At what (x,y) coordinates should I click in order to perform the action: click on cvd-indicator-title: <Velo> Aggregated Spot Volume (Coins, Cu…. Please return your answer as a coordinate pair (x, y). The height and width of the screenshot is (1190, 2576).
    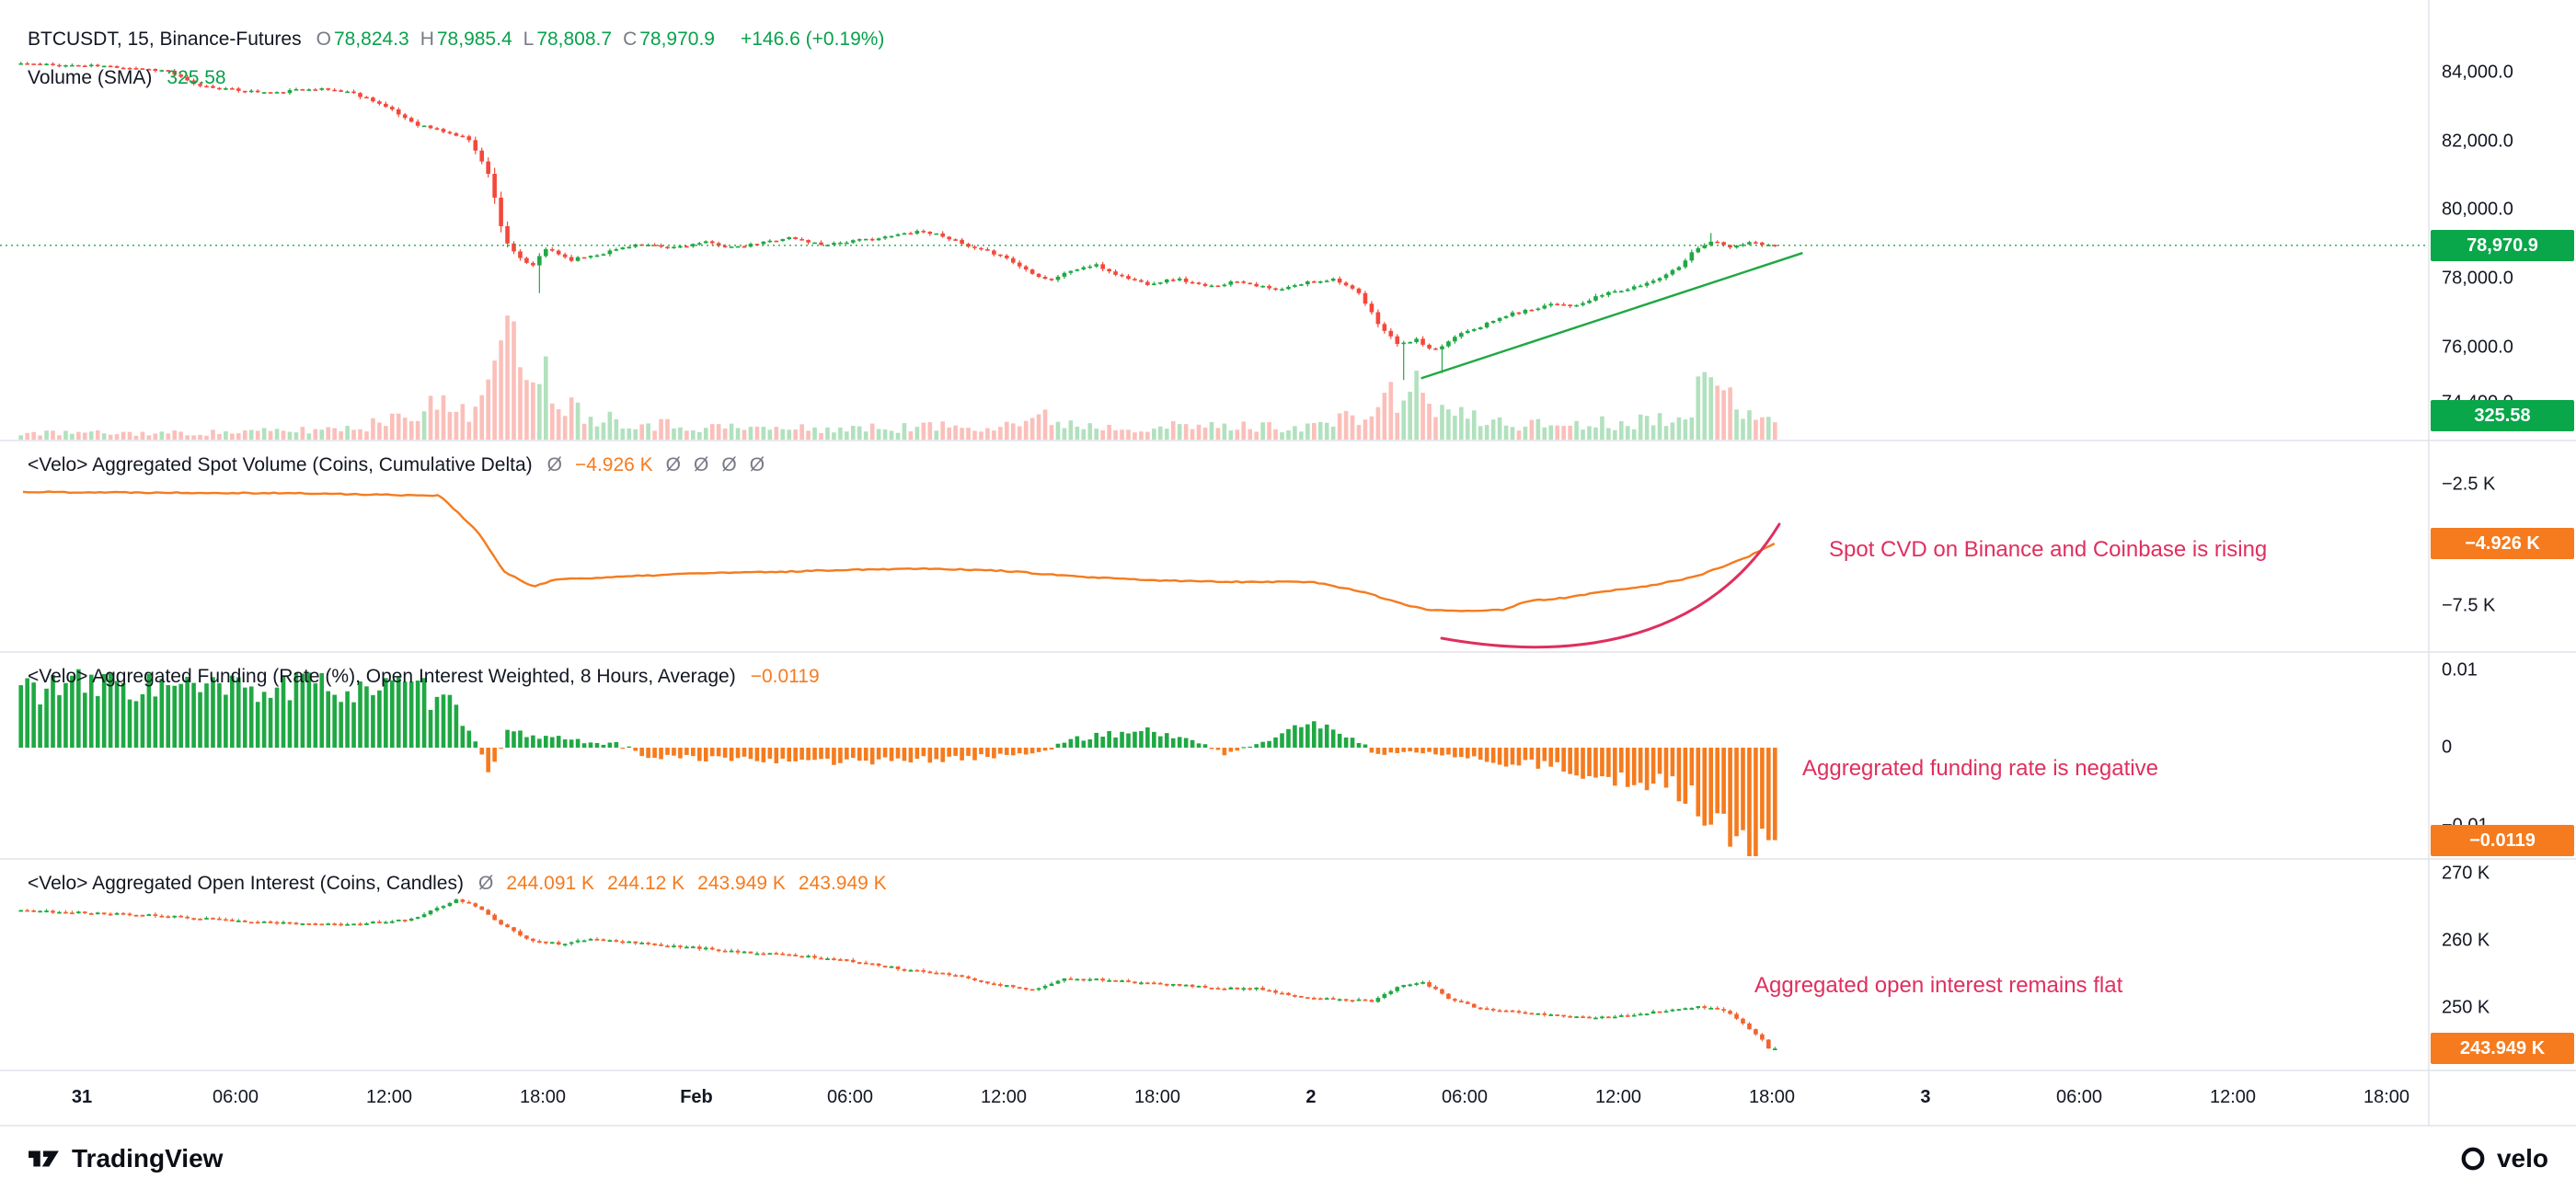
    Looking at the image, I should click on (280, 464).